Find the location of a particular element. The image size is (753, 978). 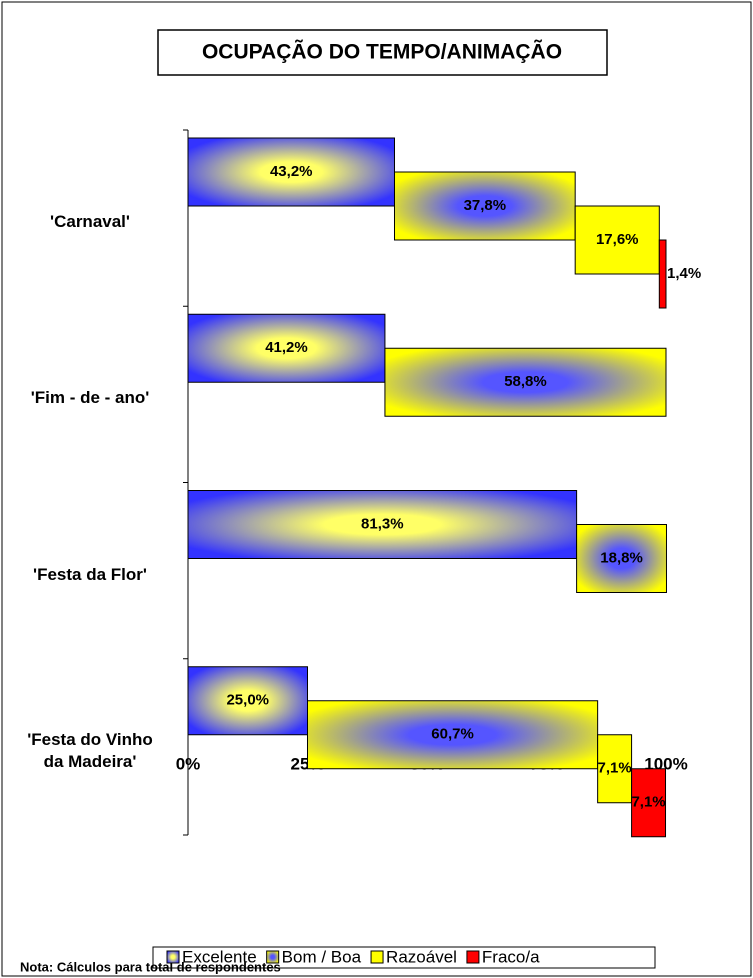

legend-label: Bom / Boa is located at coordinates (322, 956).